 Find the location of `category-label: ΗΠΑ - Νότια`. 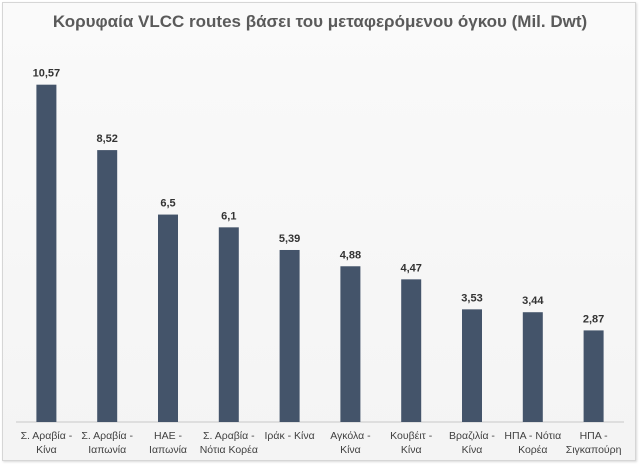

category-label: ΗΠΑ - Νότια is located at coordinates (532, 436).